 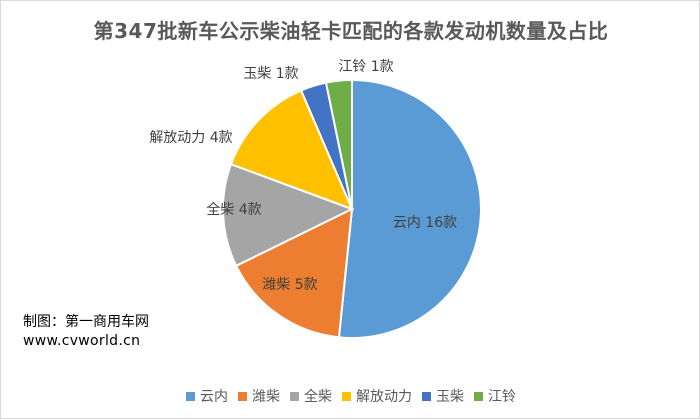 I want to click on pie-slice-jiangling, so click(x=338, y=144).